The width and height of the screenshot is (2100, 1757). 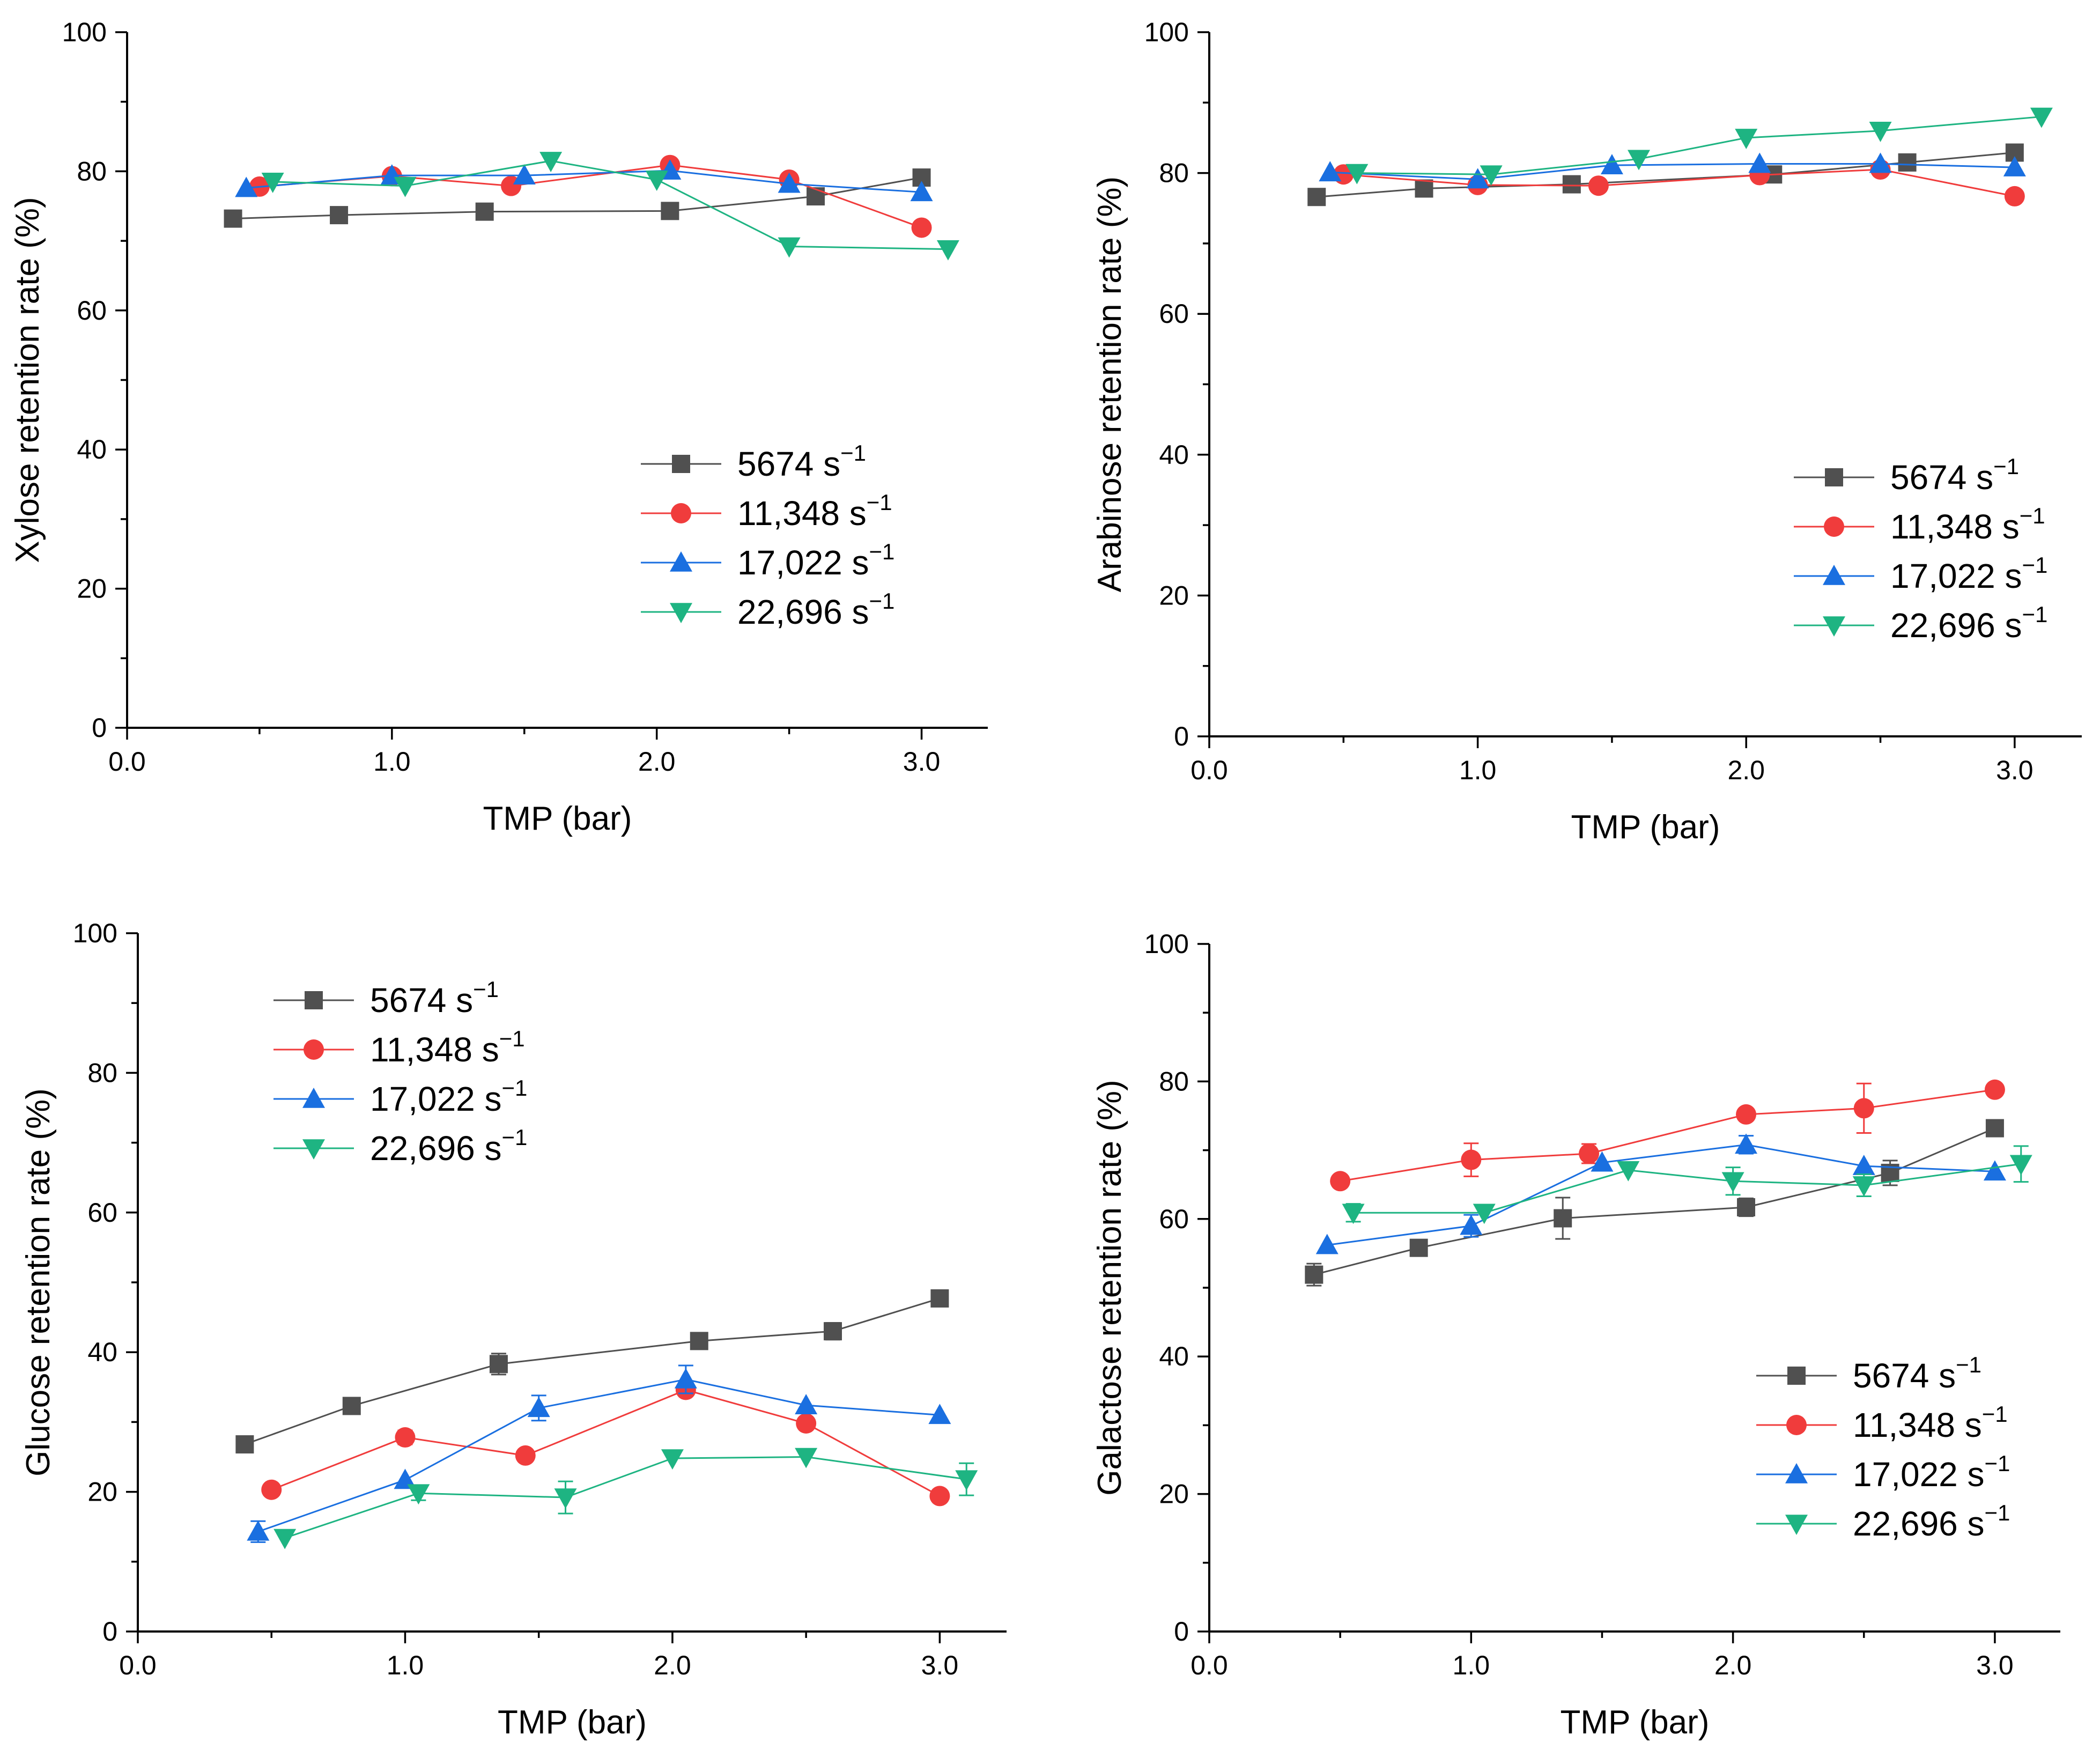 I want to click on legend: 5674 s−1 11,348 s−1 17,022 s−1 22,696 s−1, so click(x=1883, y=1447).